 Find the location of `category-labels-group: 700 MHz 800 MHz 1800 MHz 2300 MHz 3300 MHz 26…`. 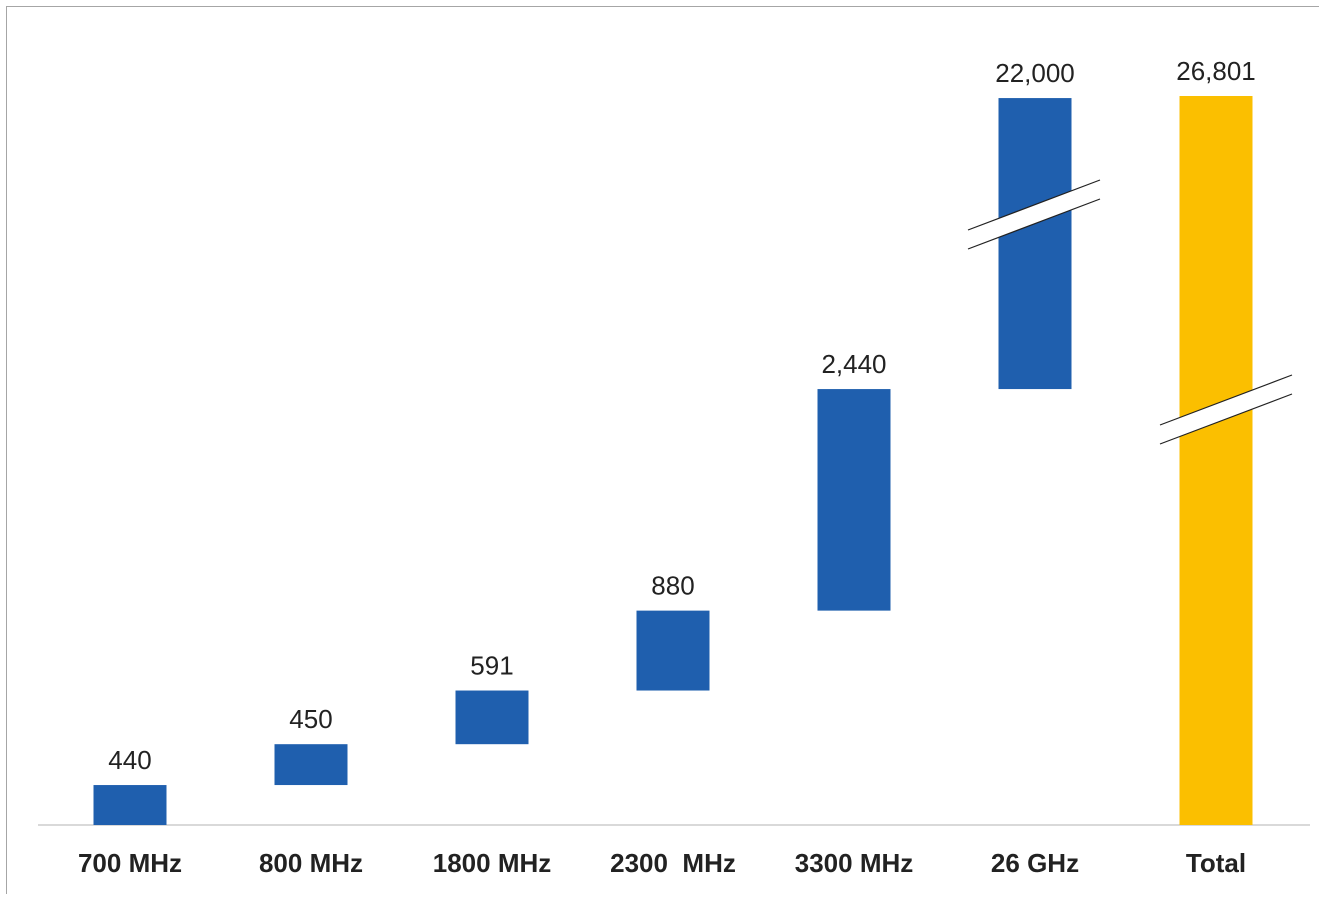

category-labels-group: 700 MHz 800 MHz 1800 MHz 2300 MHz 3300 MHz 26… is located at coordinates (662, 863).